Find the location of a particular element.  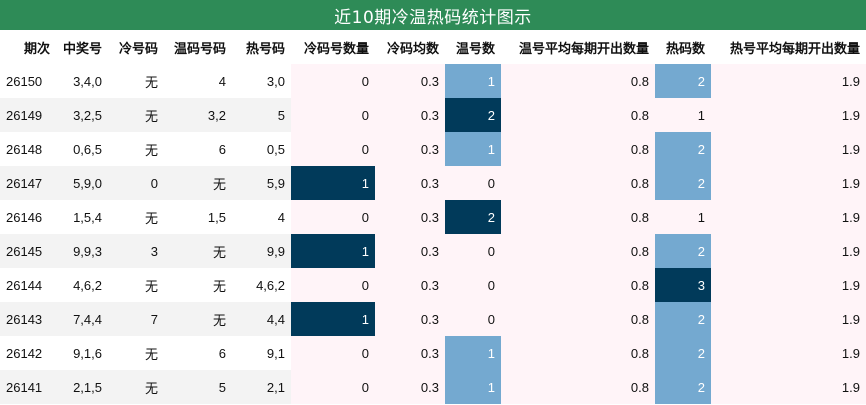

col-header-warm-count: 温号数 is located at coordinates (473, 47).